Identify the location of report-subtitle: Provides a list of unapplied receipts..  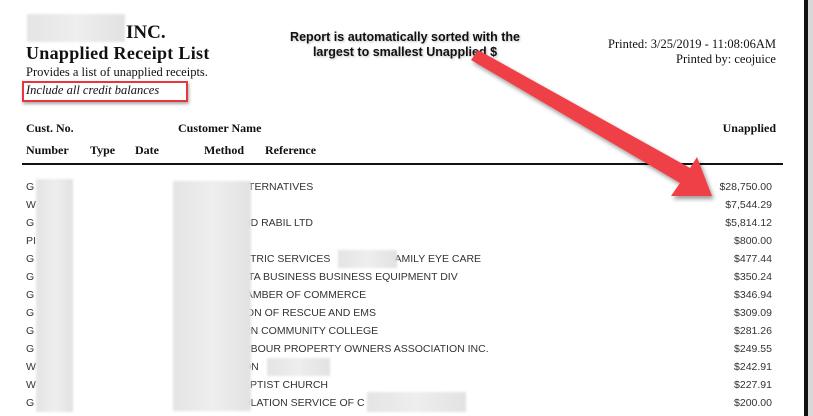
(117, 72).